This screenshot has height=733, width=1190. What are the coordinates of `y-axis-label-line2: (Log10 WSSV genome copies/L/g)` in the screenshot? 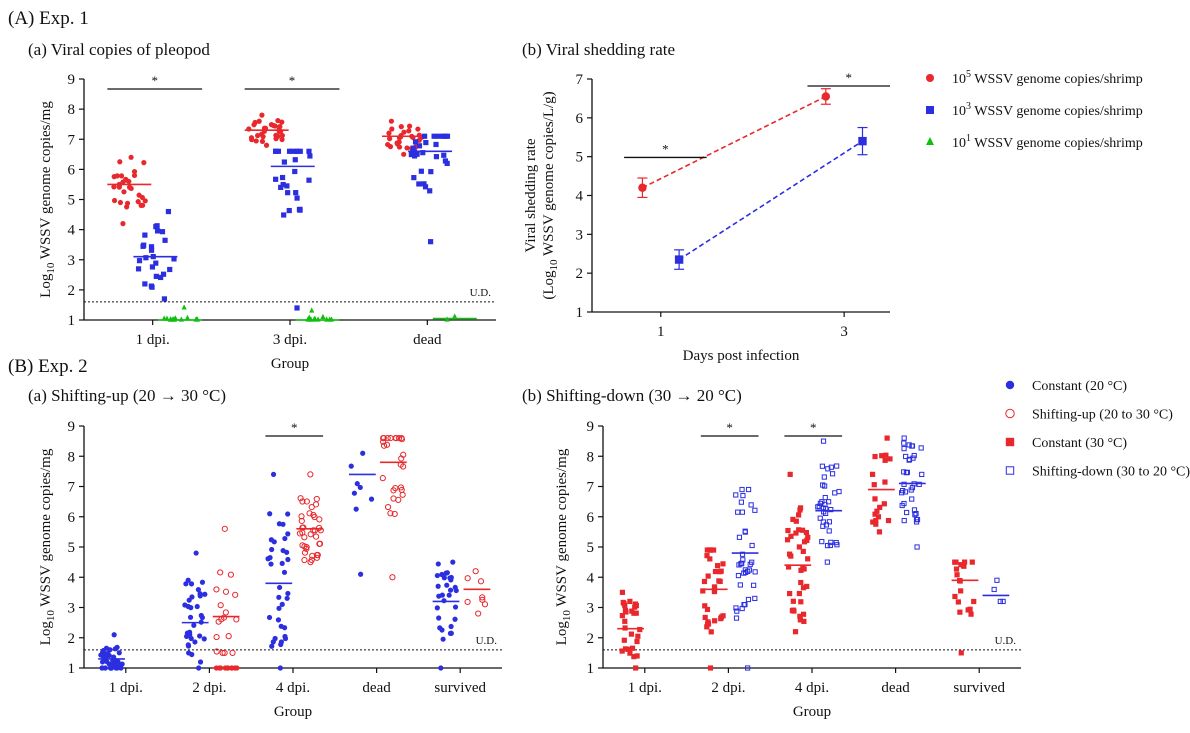 It's located at (550, 195).